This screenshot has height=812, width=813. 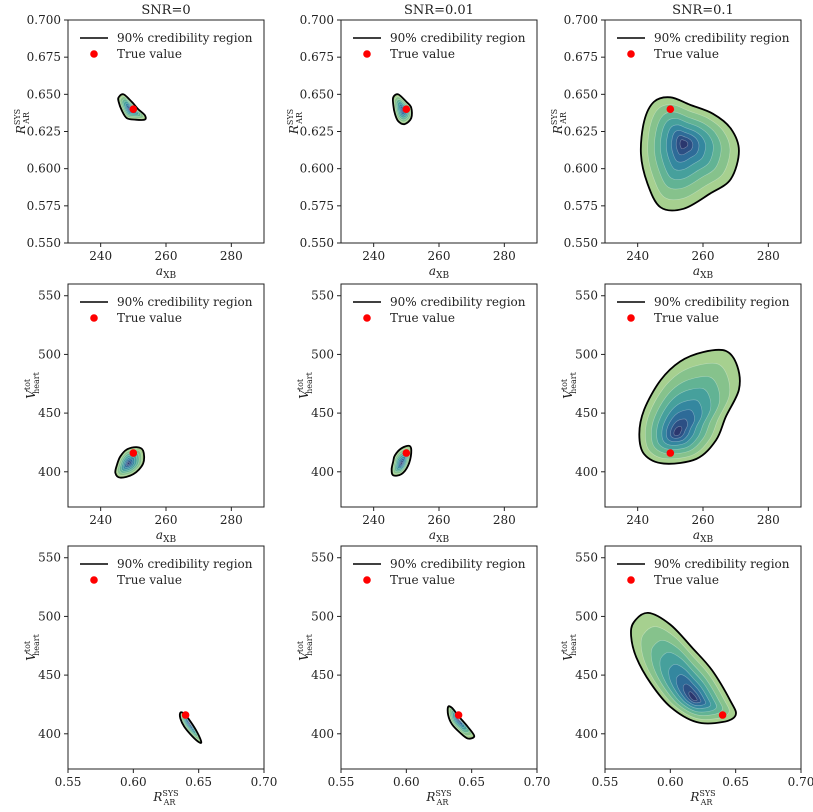 What do you see at coordinates (165, 10) in the screenshot?
I see `subplot-title: SNR=0` at bounding box center [165, 10].